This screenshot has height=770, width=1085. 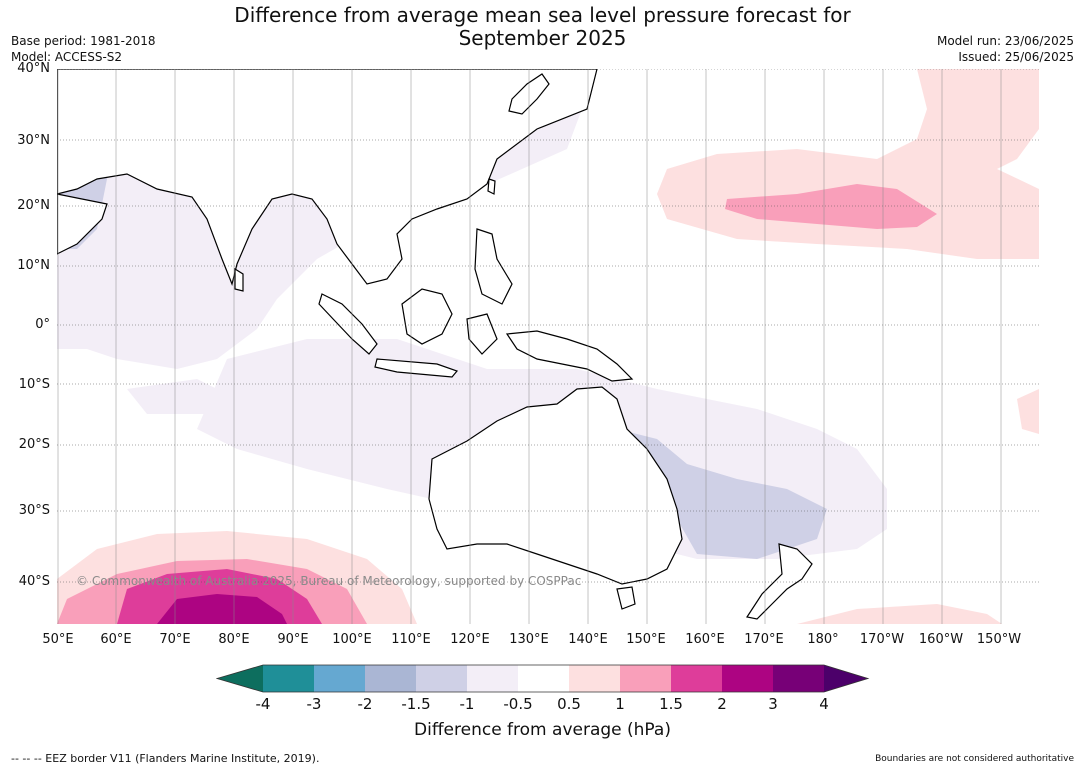 I want to click on lat-label-20n: 20°N, so click(x=33, y=205).